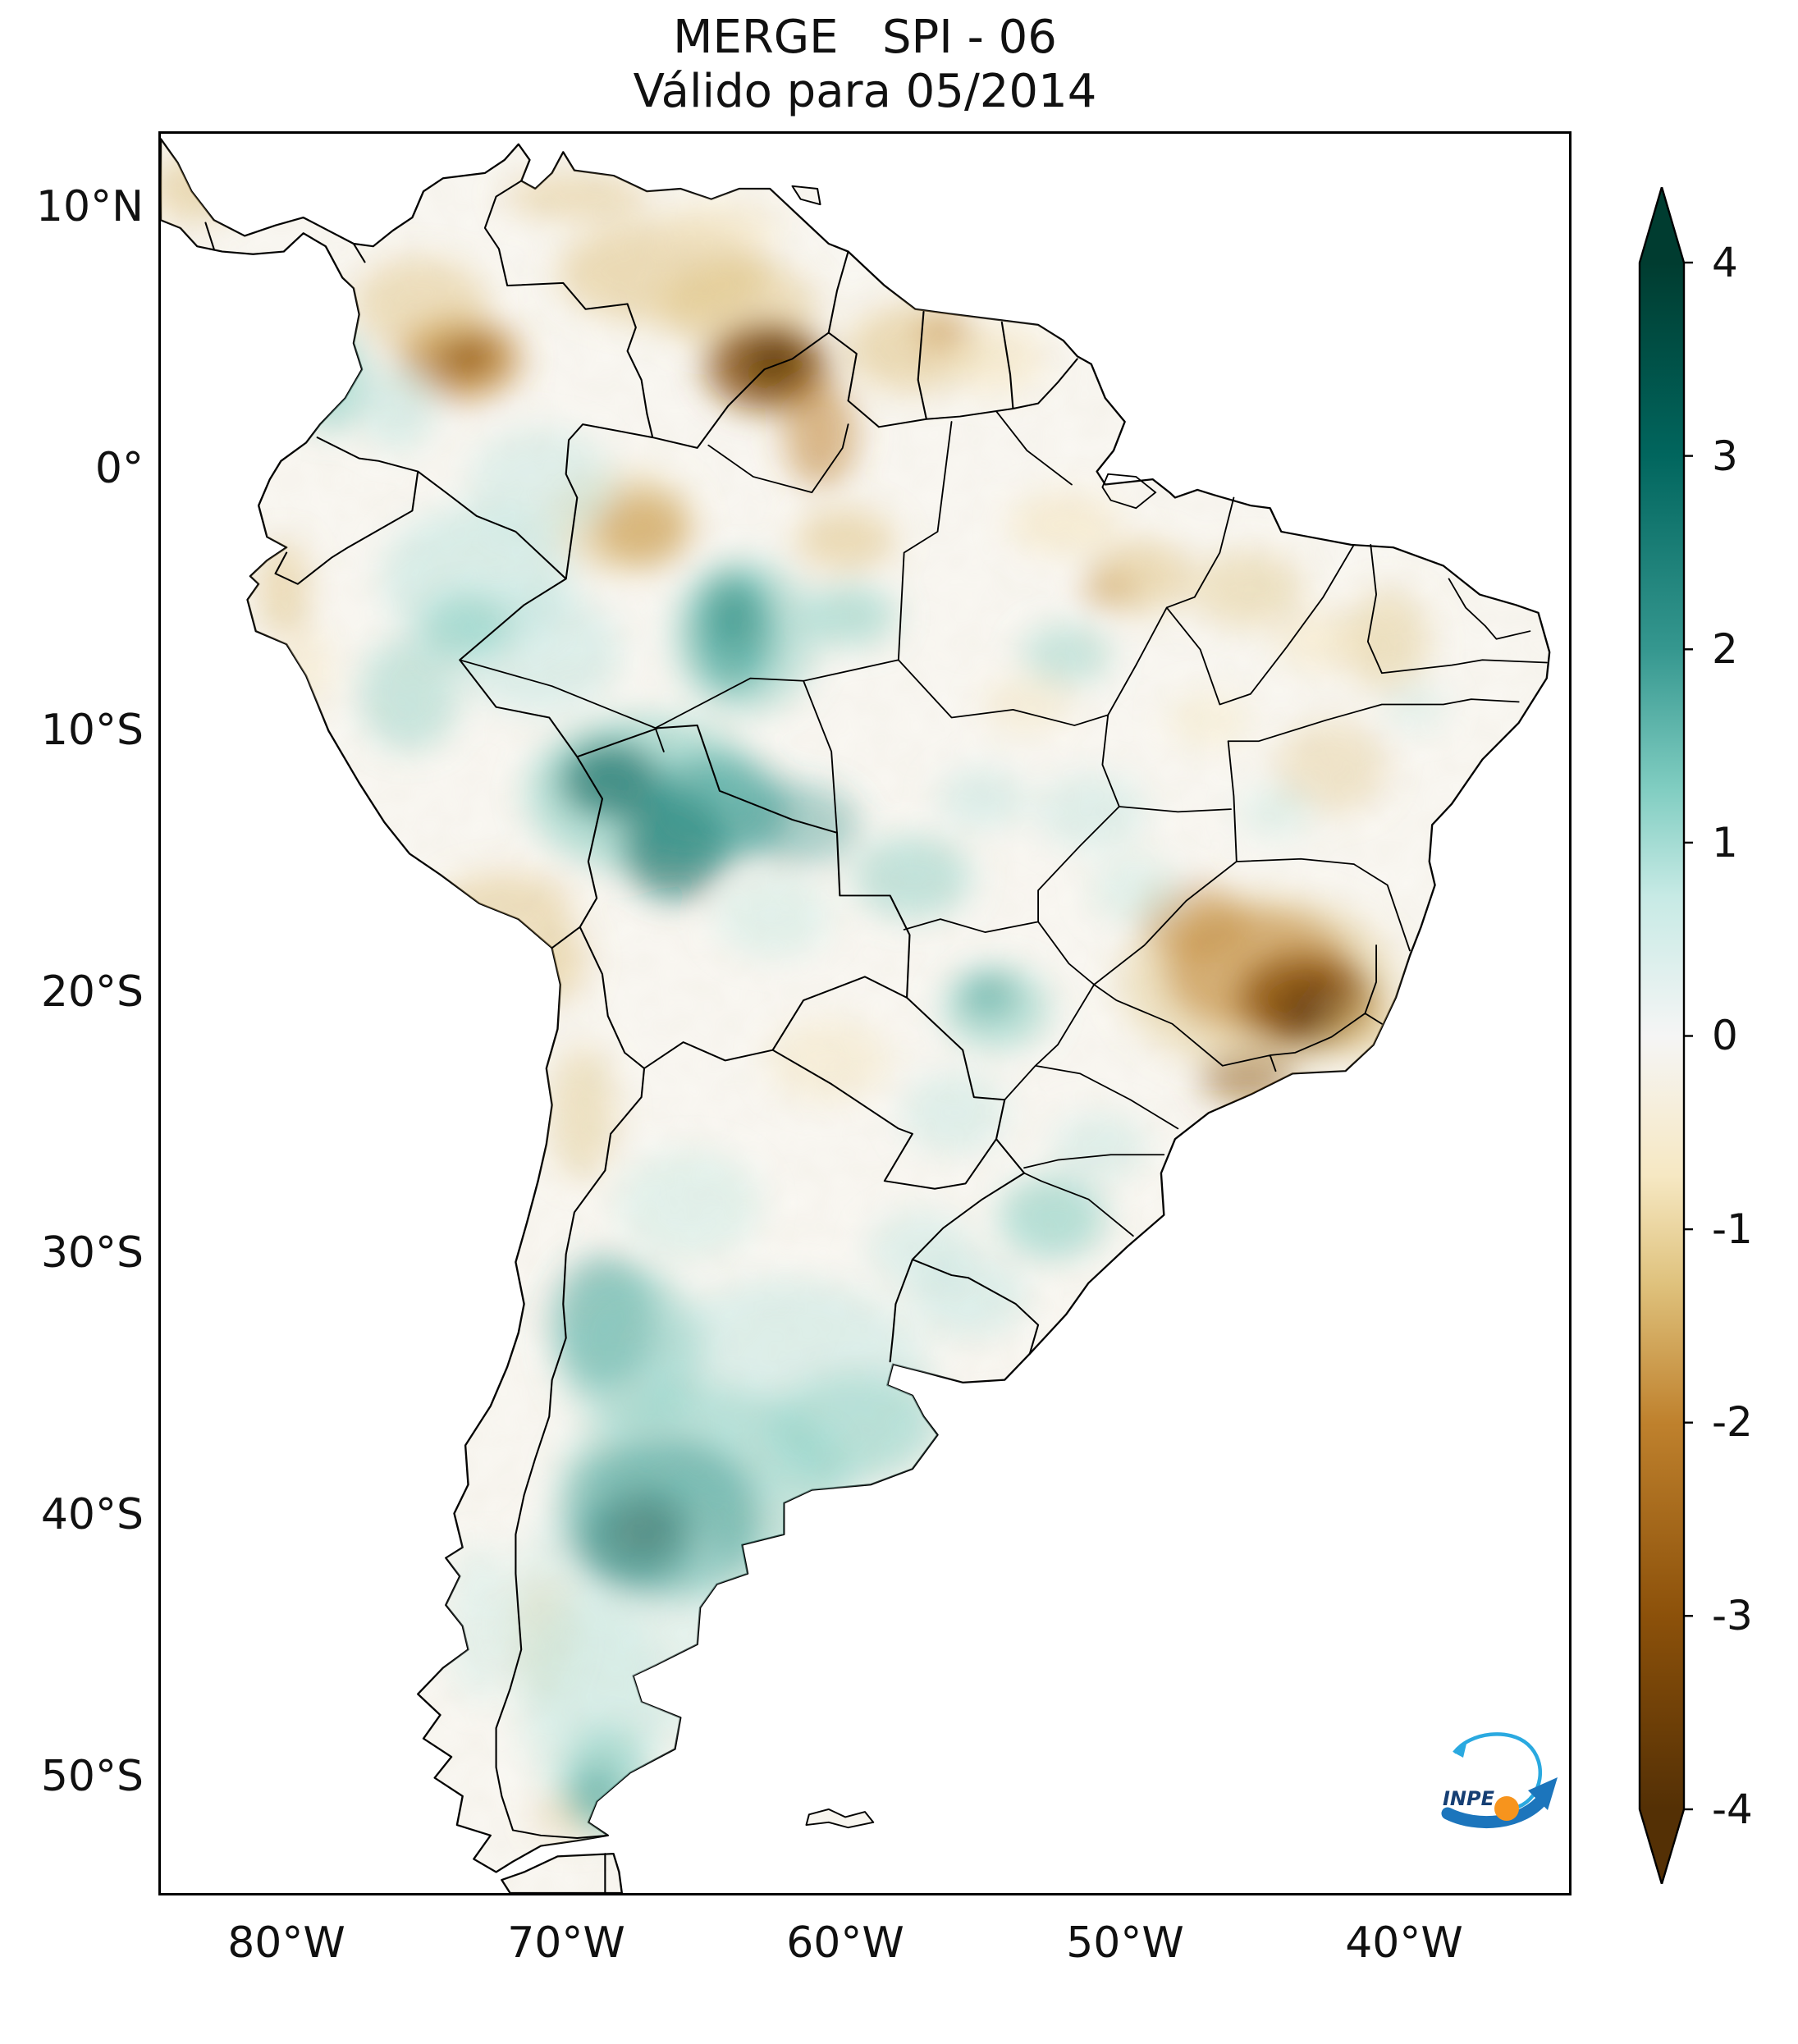 Image resolution: width=1798 pixels, height=2044 pixels. Describe the element at coordinates (1725, 1035) in the screenshot. I see `colorbar-tick-label: 0` at that location.